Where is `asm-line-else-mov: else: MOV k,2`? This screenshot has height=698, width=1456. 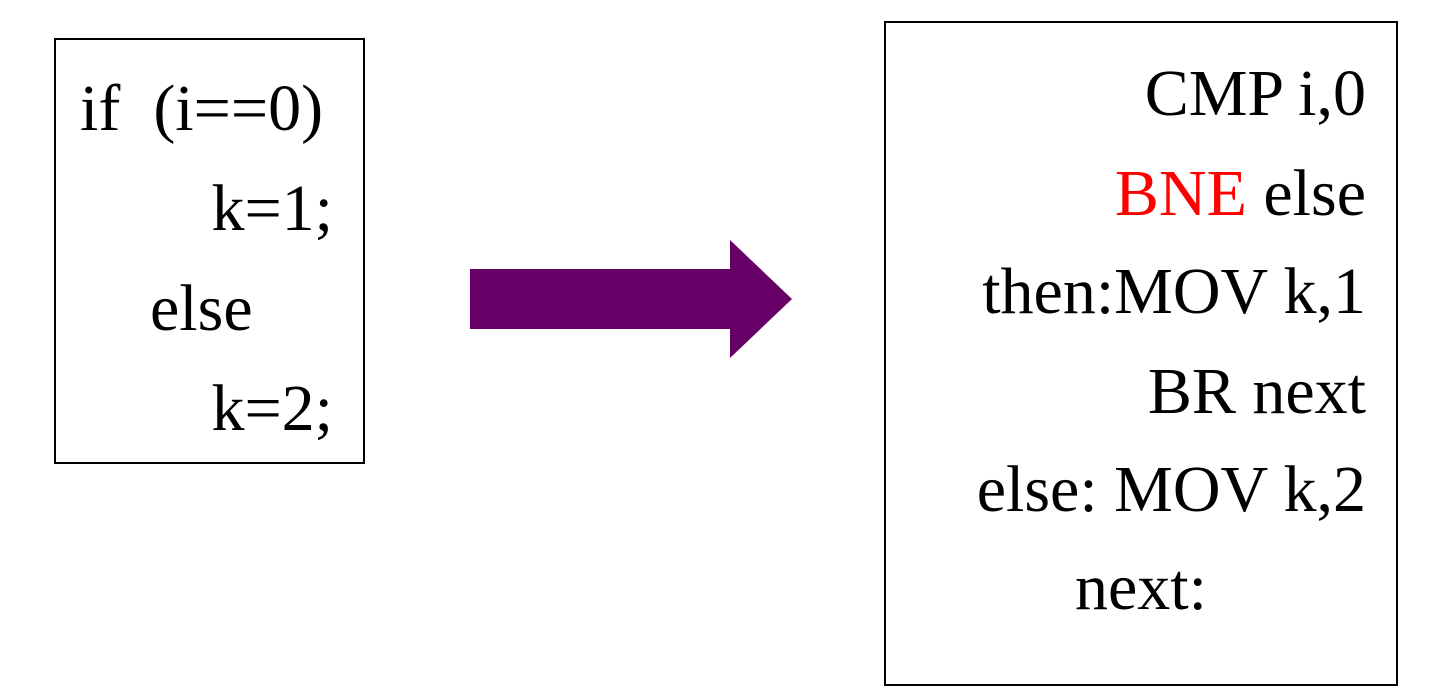 asm-line-else-mov: else: MOV k,2 is located at coordinates (1171, 489).